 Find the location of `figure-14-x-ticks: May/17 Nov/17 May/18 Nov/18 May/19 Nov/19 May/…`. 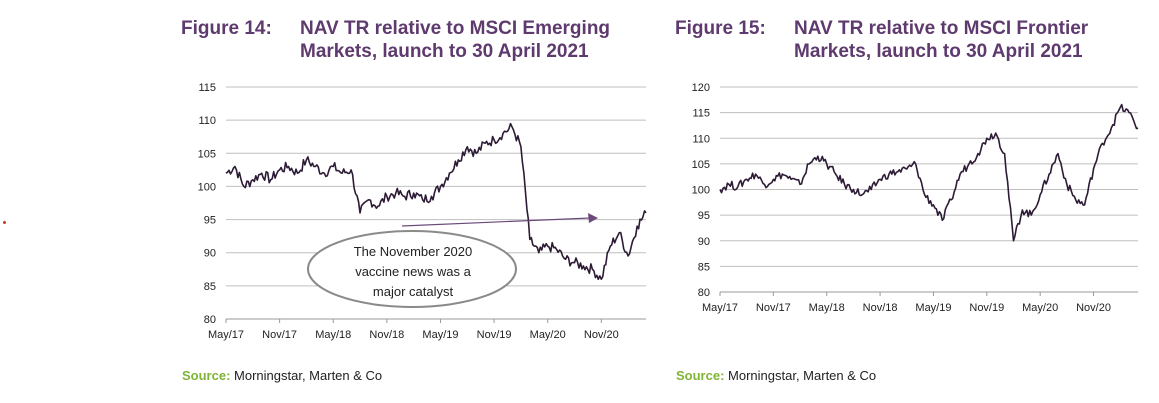

figure-14-x-ticks: May/17 Nov/17 May/18 Nov/18 May/19 Nov/19 May/… is located at coordinates (413, 330).